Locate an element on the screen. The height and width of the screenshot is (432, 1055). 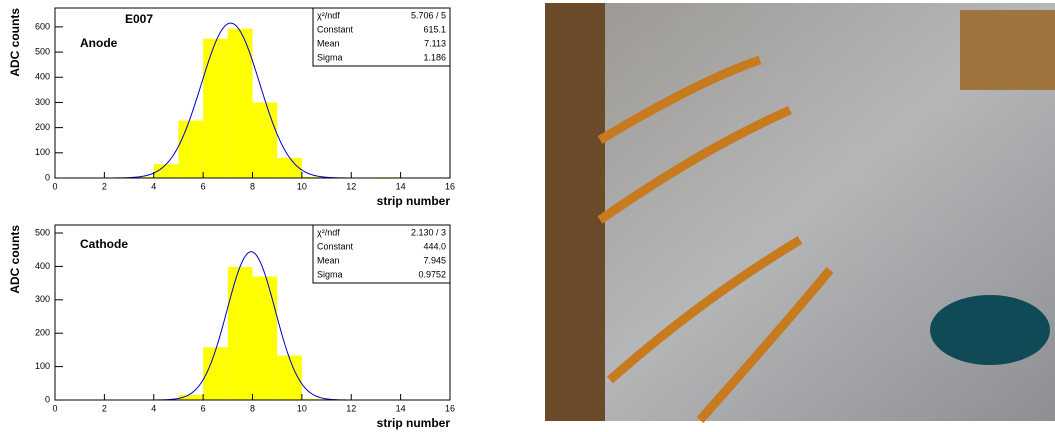
stats-value: 7.113 is located at coordinates (435, 43).